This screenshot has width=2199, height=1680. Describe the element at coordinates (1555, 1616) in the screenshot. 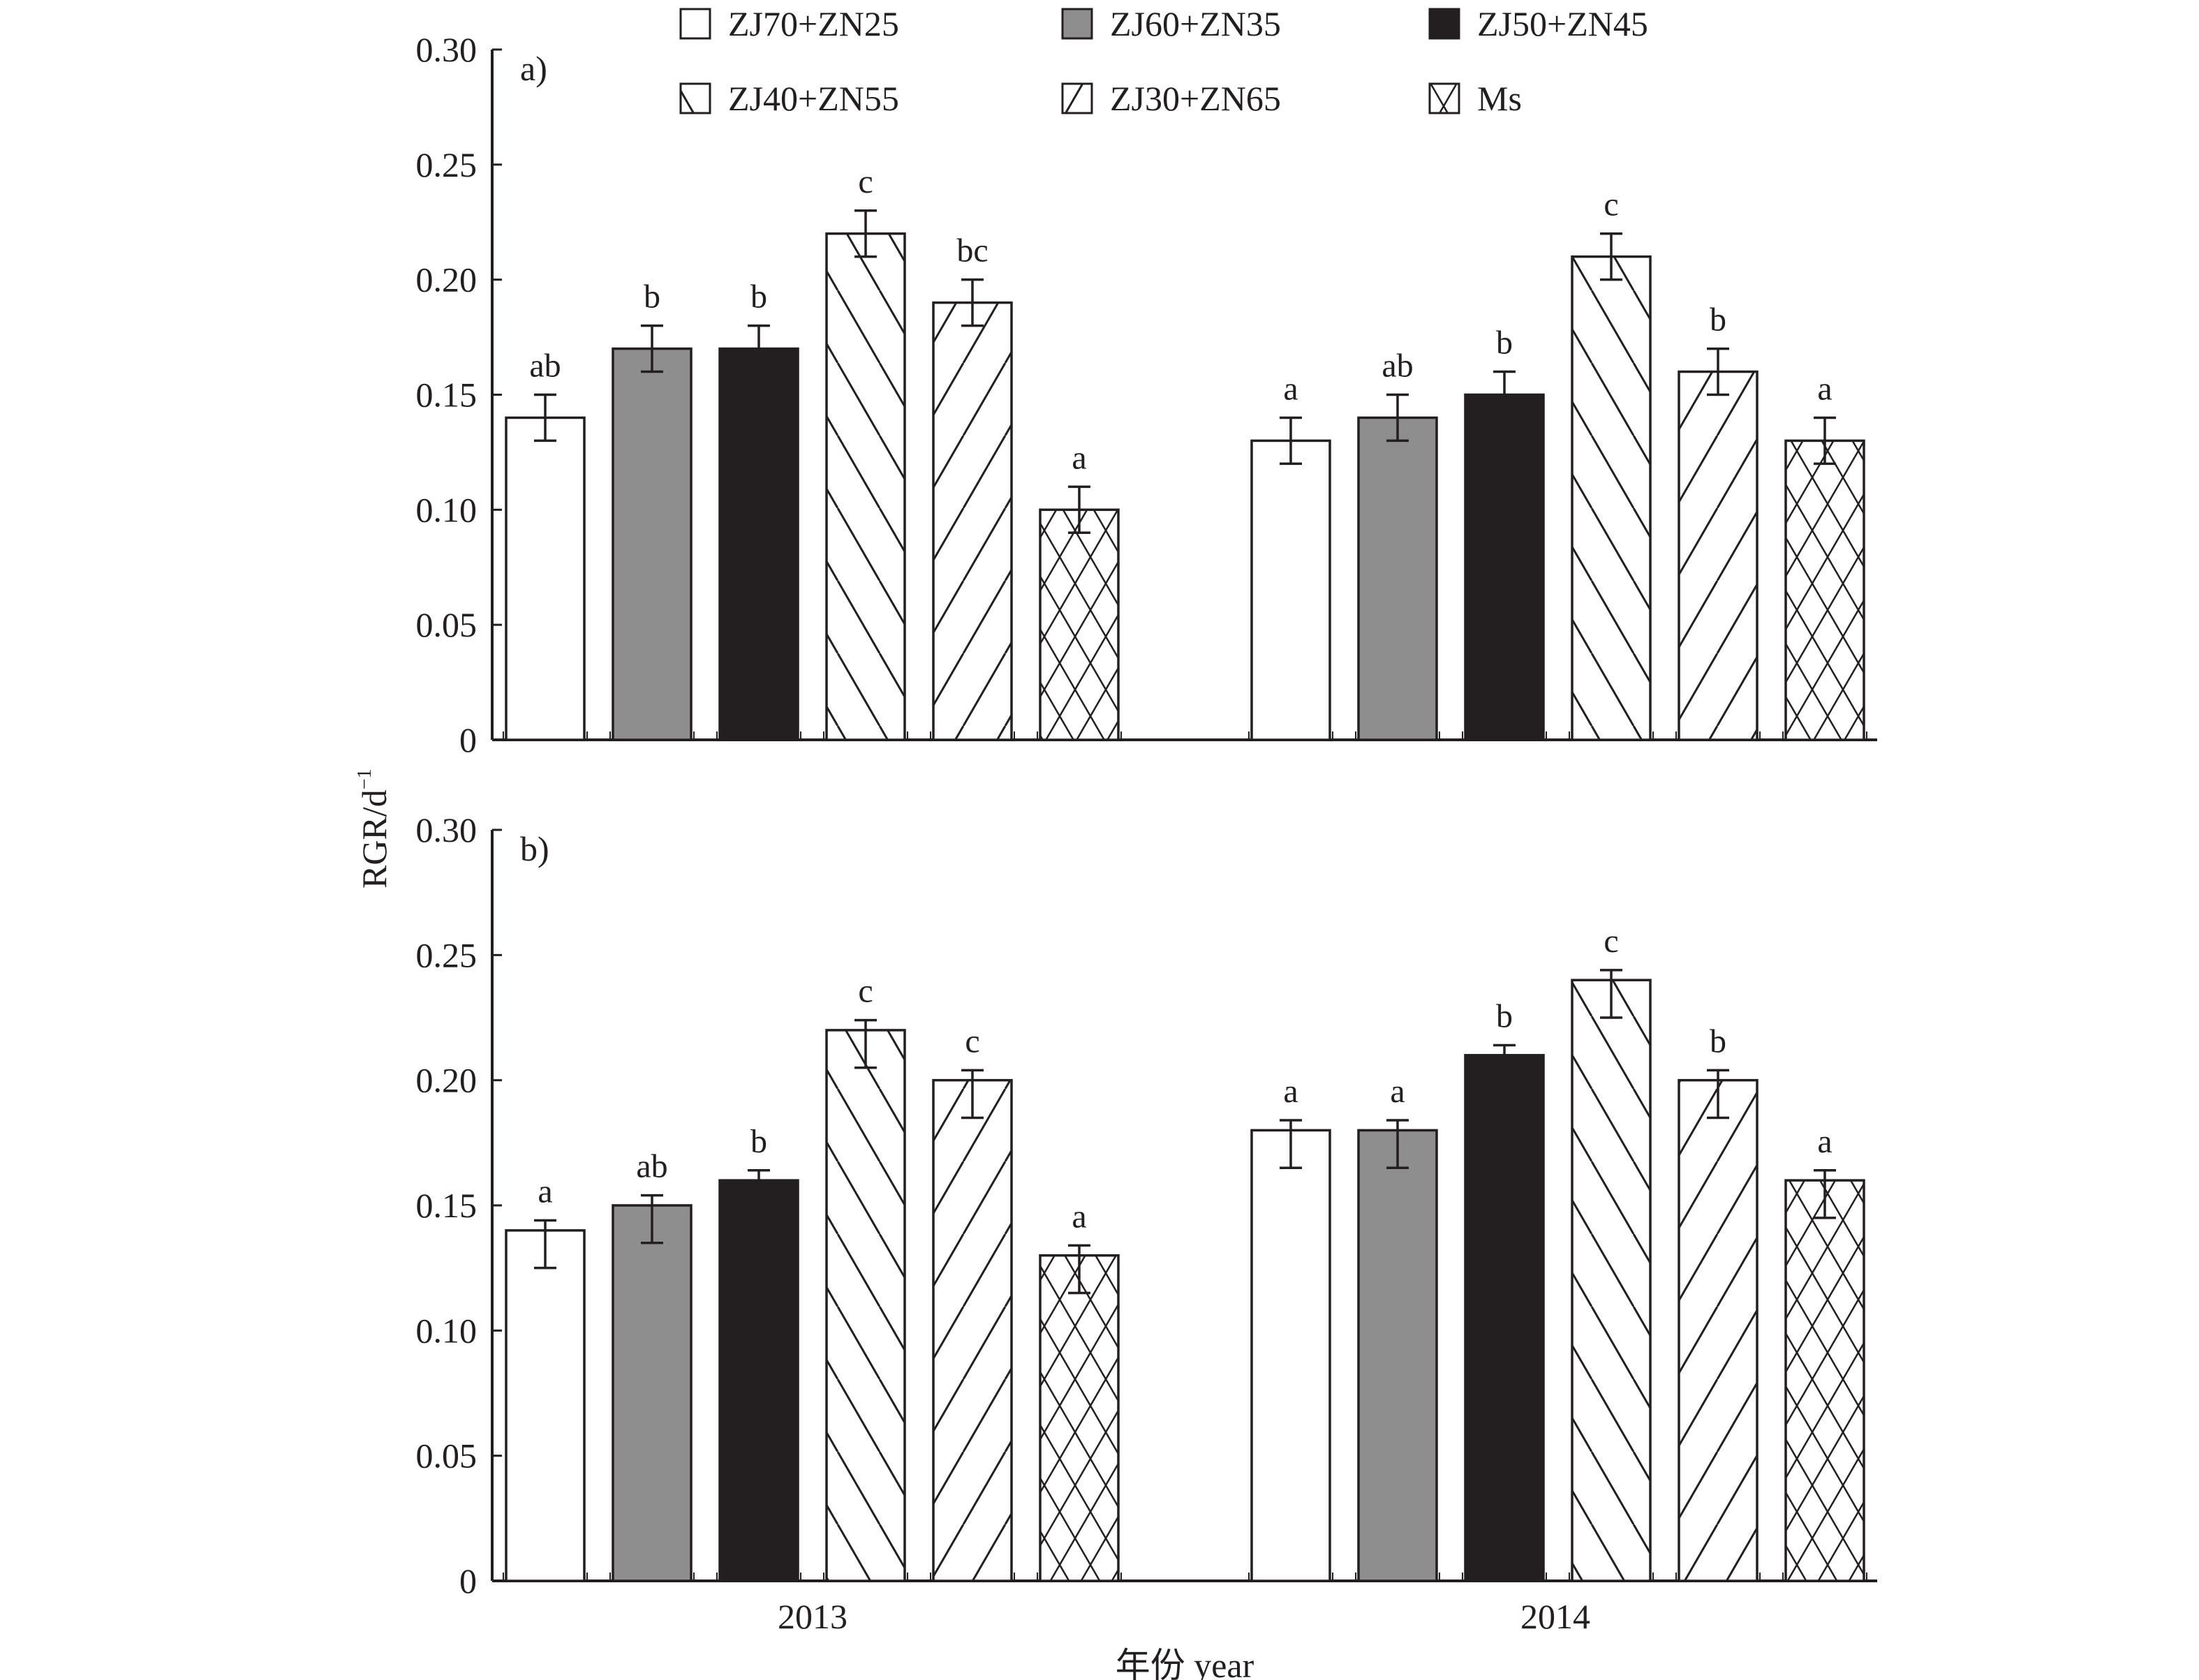

I see `x-tick-label-2014: 2014` at that location.